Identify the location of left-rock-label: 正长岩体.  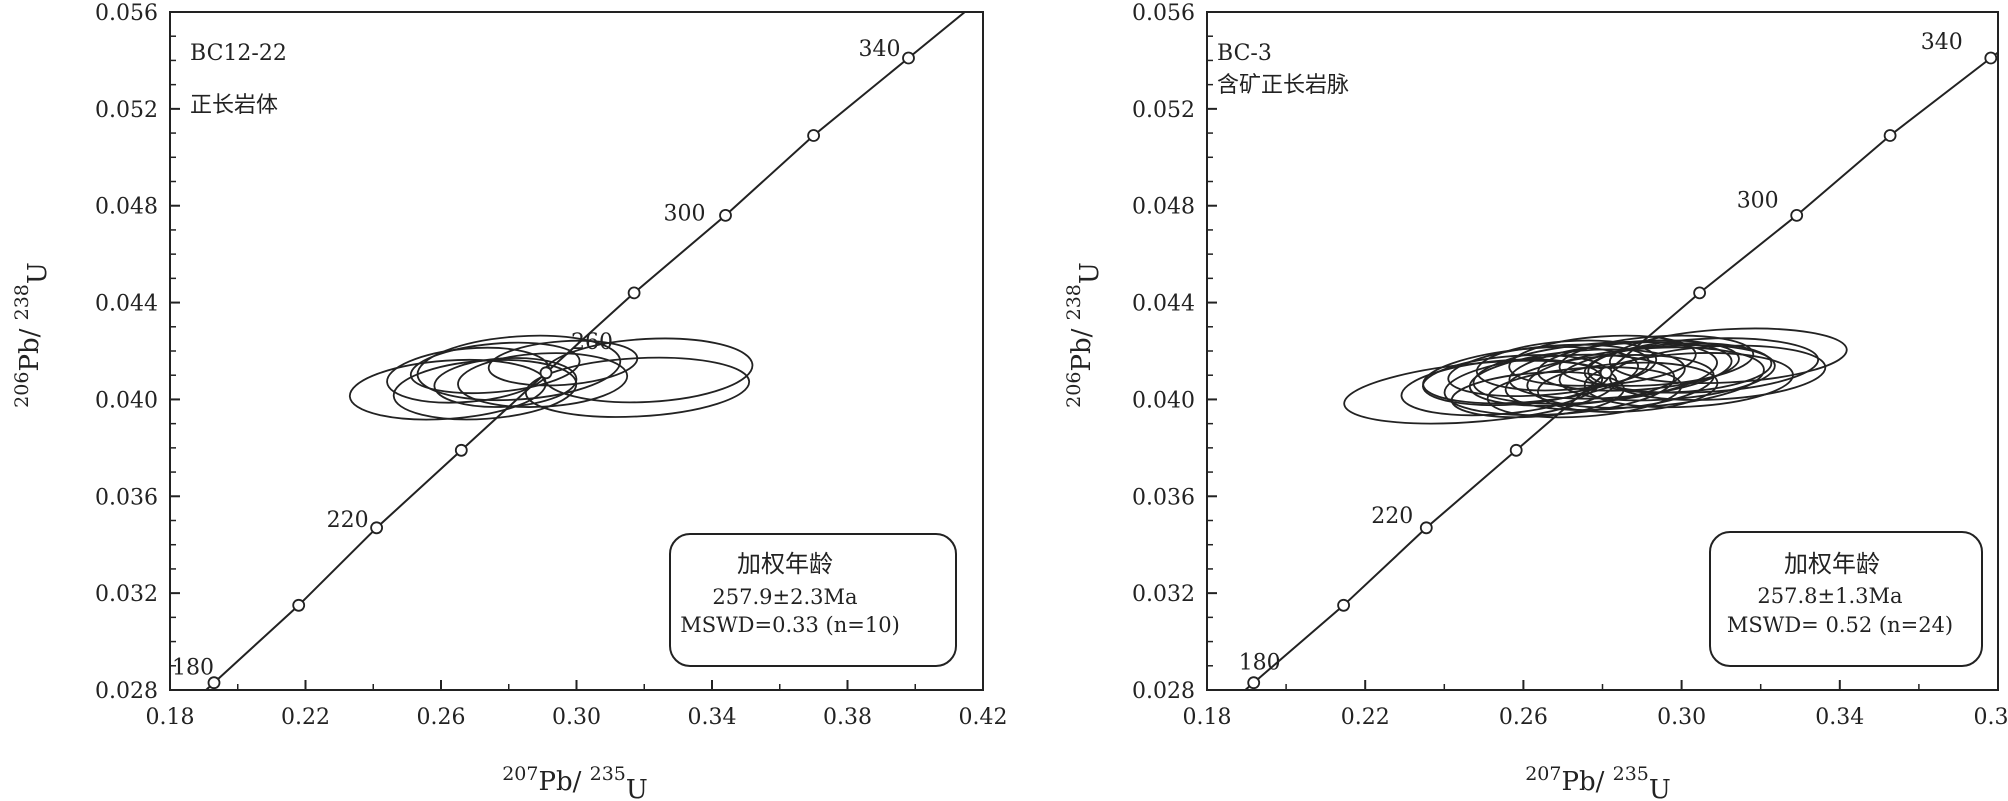
(234, 105).